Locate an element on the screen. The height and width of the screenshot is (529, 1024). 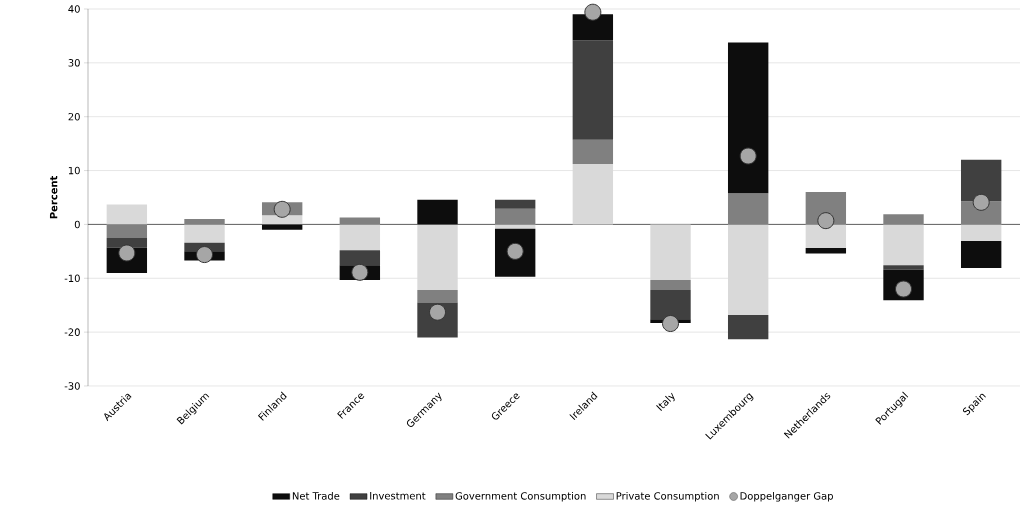
legend-label: Private Consumption is located at coordinates (667, 496).